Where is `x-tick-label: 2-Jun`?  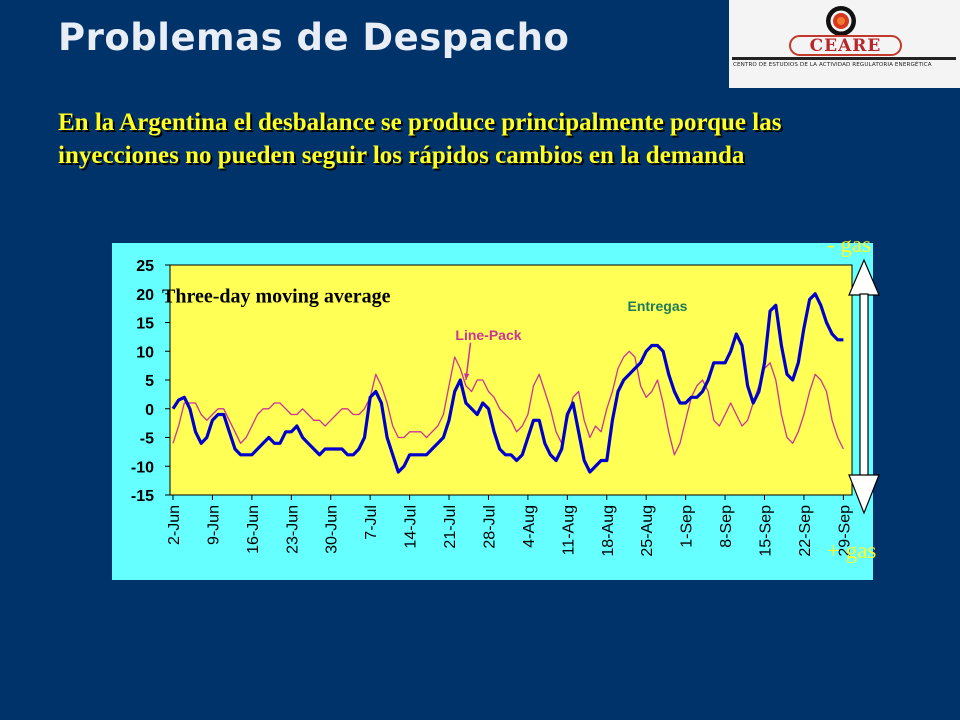
x-tick-label: 2-Jun is located at coordinates (174, 525).